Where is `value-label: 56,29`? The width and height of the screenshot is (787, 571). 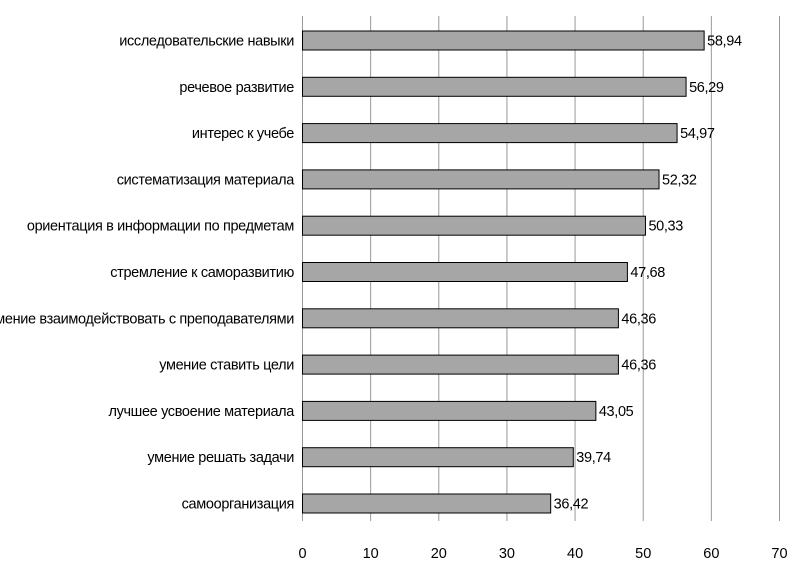 value-label: 56,29 is located at coordinates (706, 88).